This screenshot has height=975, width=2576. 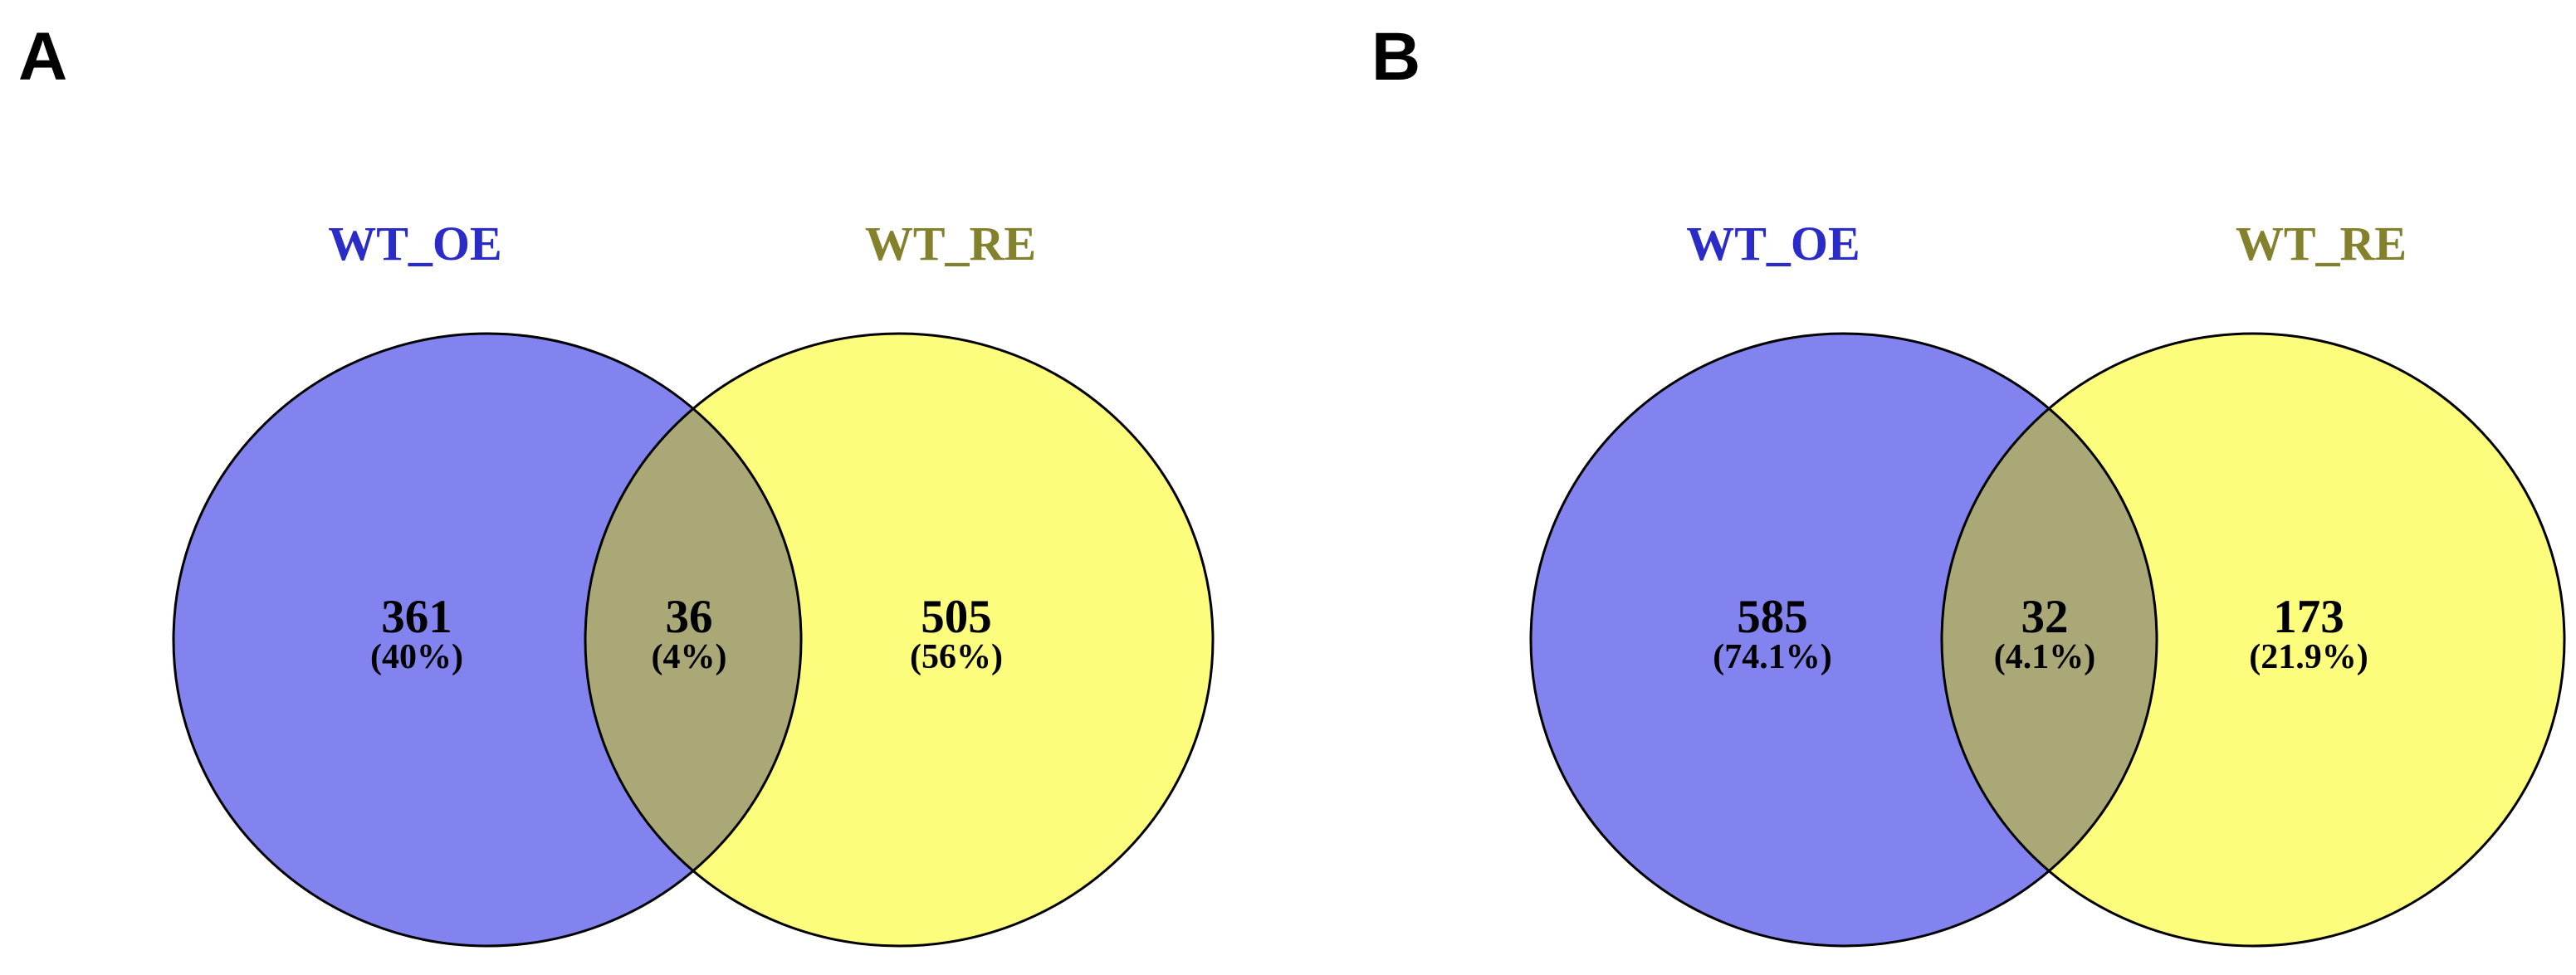 I want to click on venn-b-overlap-region, so click(x=2049, y=640).